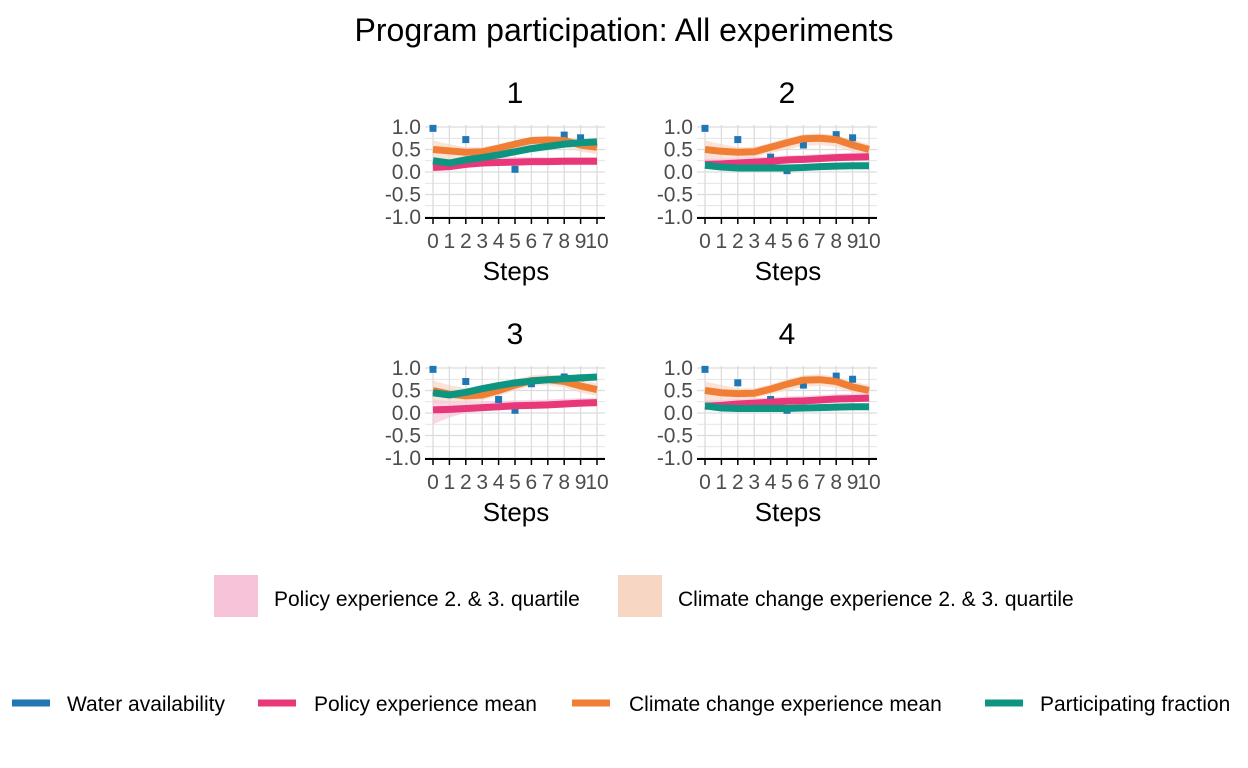  What do you see at coordinates (785, 704) in the screenshot?
I see `legend-label: Climate change experience mean` at bounding box center [785, 704].